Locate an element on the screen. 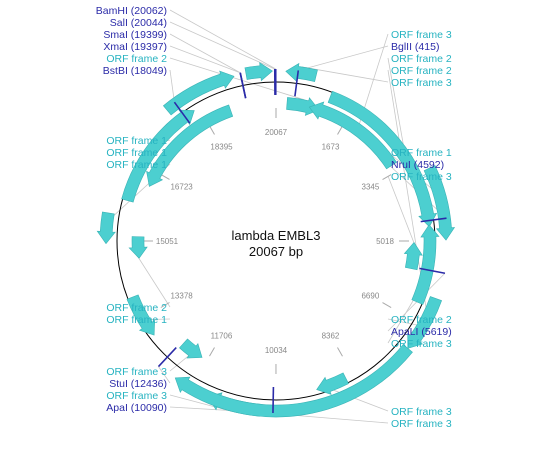  tick-label: 3345 is located at coordinates (371, 187).